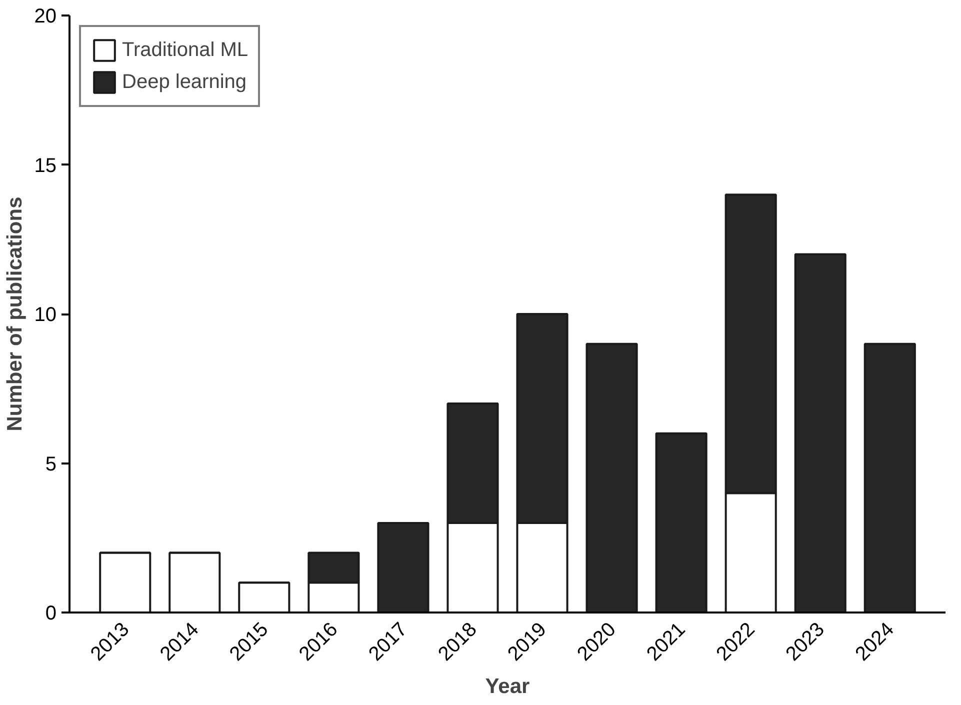 The image size is (961, 705). What do you see at coordinates (507, 686) in the screenshot?
I see `x-axis-title: Year` at bounding box center [507, 686].